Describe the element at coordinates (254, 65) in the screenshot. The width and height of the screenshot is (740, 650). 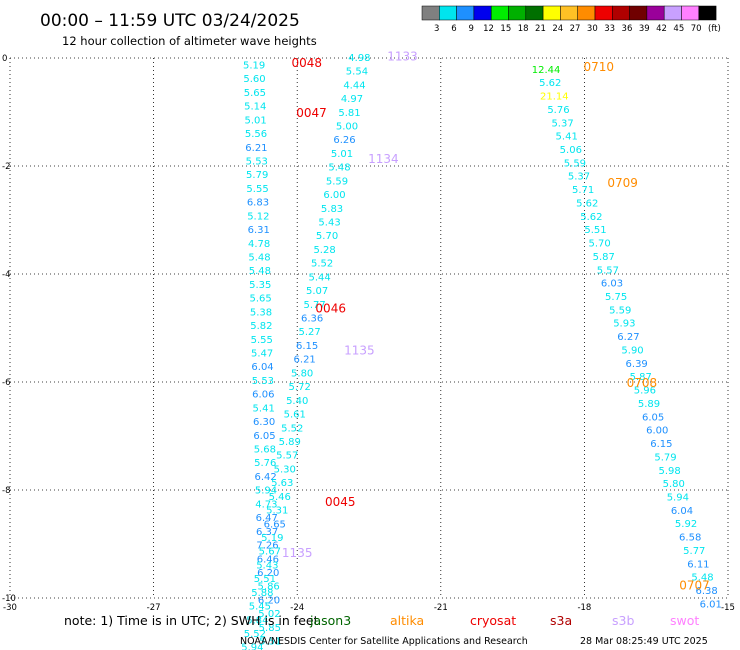
I see `data-point: 5.19` at that location.